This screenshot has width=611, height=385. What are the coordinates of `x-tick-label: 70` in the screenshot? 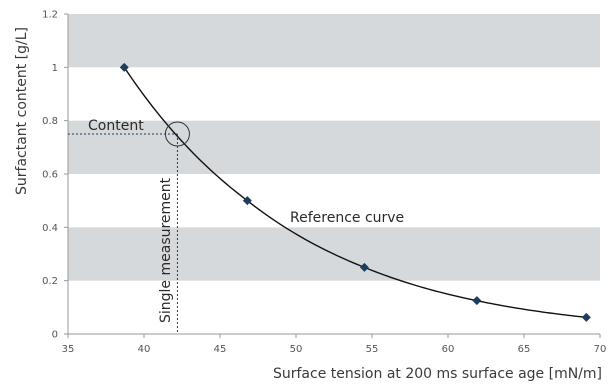 It's located at (600, 349).